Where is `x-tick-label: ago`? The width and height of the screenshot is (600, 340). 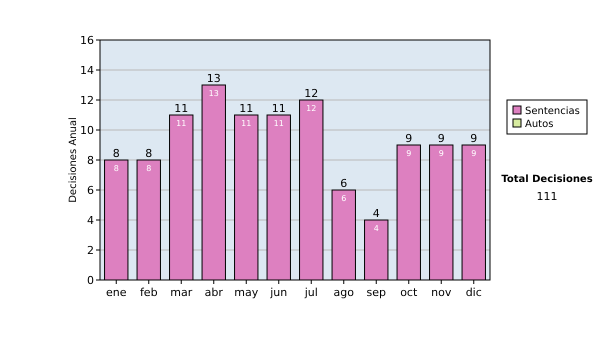 x-tick-label: ago is located at coordinates (344, 292).